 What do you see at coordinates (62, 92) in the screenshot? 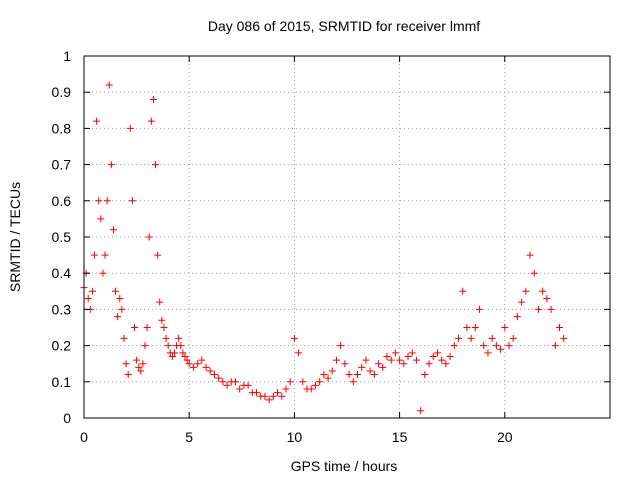
I see `y-tick-label: 0.9` at bounding box center [62, 92].